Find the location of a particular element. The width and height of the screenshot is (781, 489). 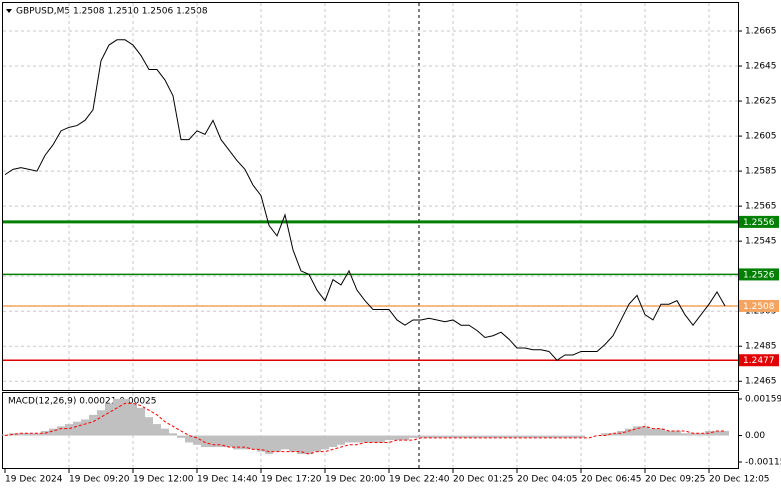

x-tick-label: 19 Dec 14:40 is located at coordinates (227, 480).